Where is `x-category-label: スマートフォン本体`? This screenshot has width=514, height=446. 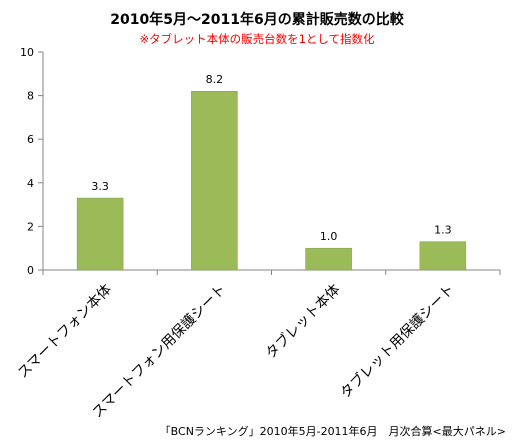 x-category-label: スマートフォン本体 is located at coordinates (65, 332).